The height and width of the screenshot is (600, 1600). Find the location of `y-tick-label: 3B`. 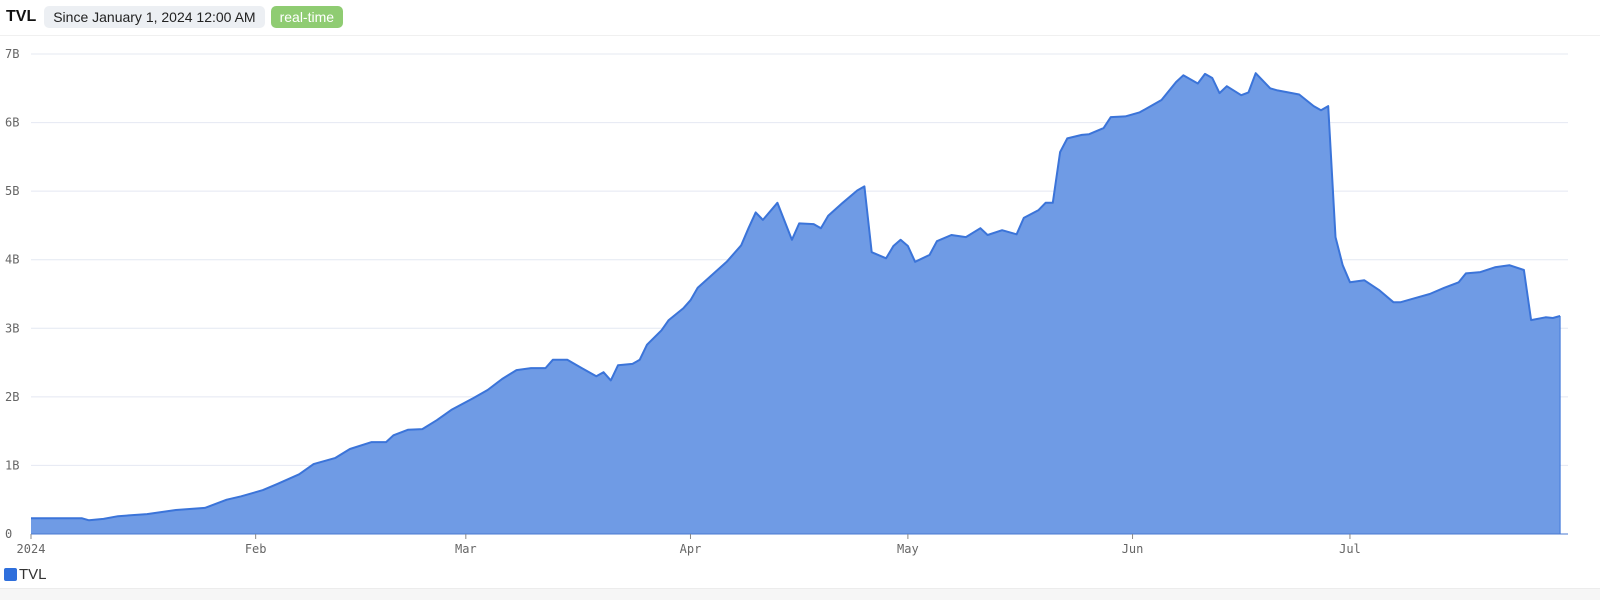

y-tick-label: 3B is located at coordinates (12, 328).